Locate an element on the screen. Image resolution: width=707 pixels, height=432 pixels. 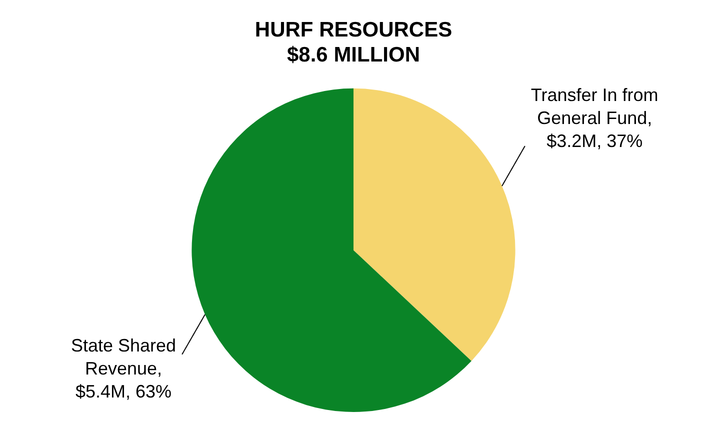
slice-label: Transfer In from General Fund, $3.2M, 37% is located at coordinates (594, 117).